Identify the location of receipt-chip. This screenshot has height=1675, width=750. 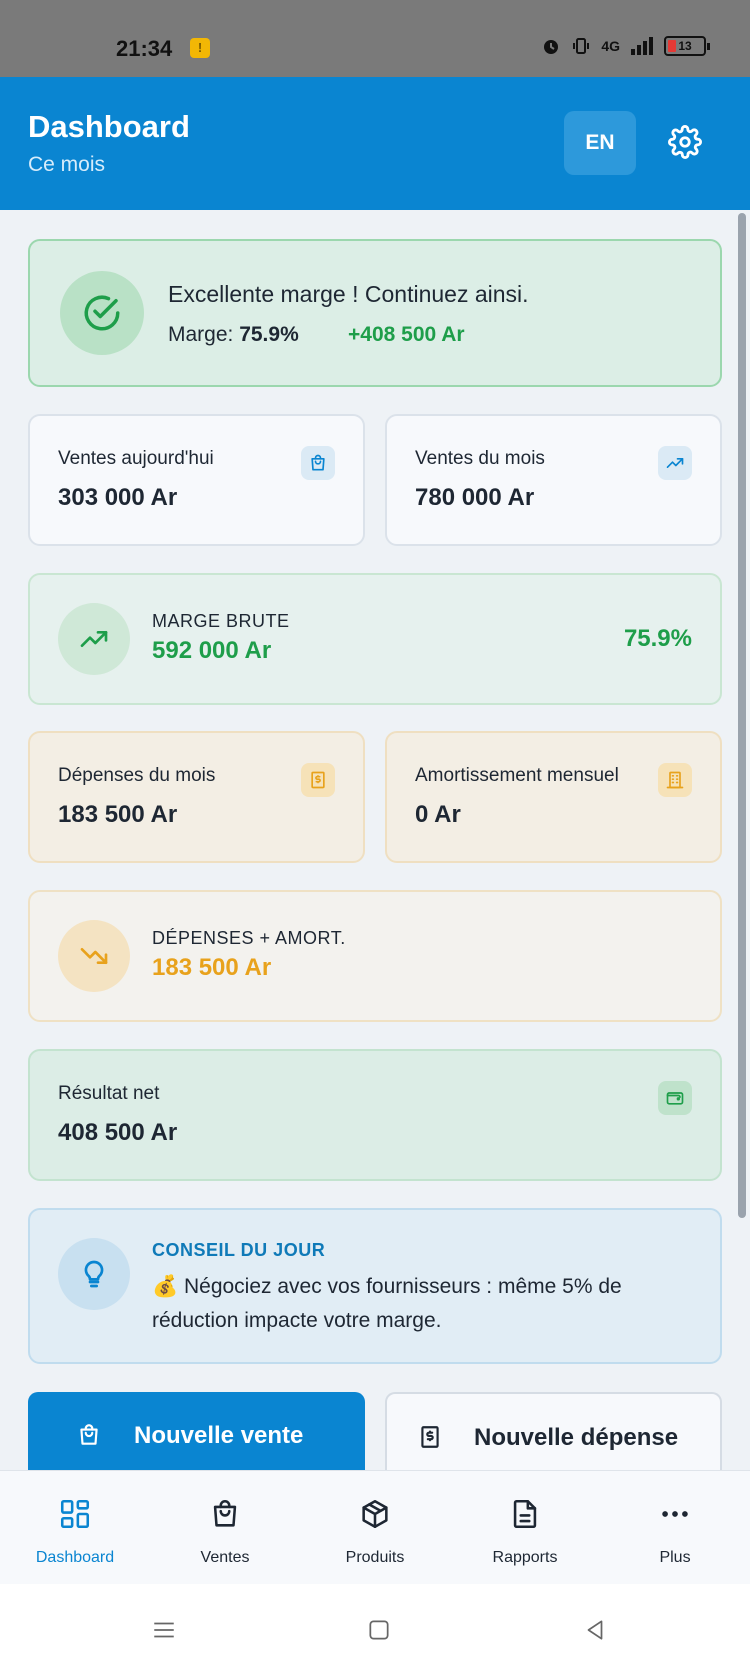
(318, 780).